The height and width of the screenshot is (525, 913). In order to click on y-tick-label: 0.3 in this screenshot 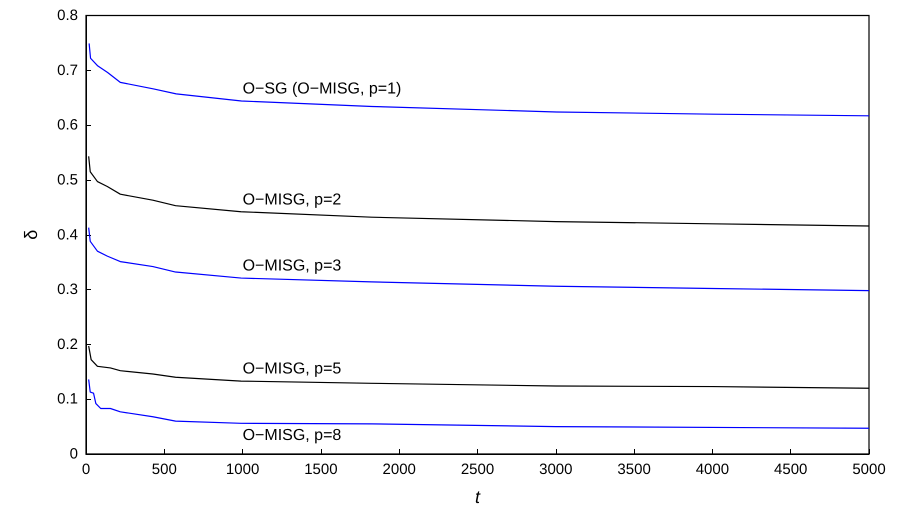, I will do `click(67, 289)`.